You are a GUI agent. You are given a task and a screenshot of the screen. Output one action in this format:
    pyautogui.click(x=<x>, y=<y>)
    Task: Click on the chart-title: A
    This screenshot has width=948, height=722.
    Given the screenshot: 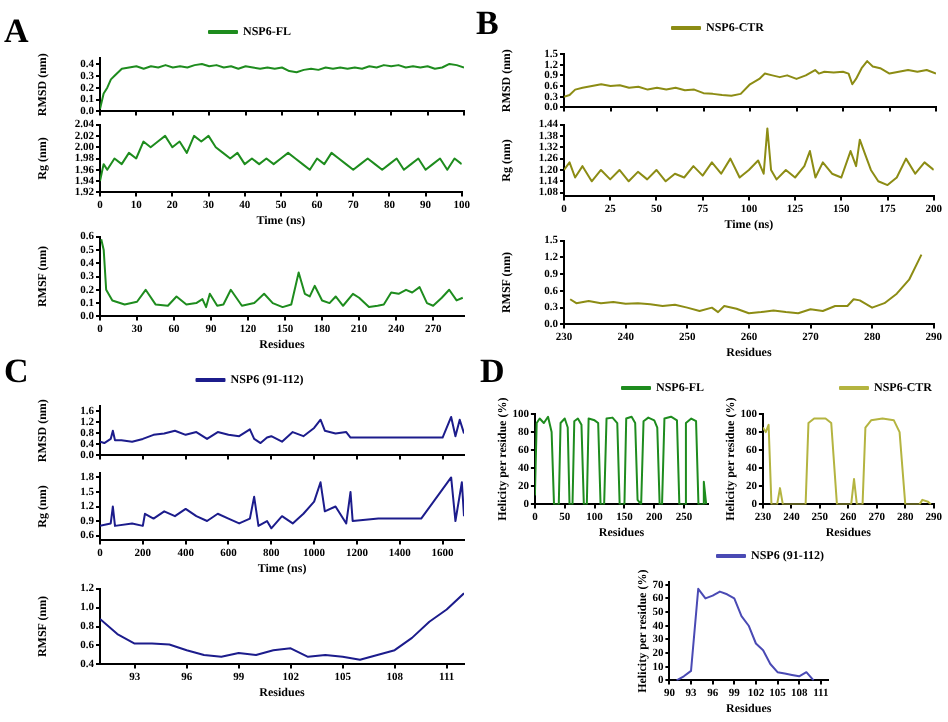 What is the action you would take?
    pyautogui.click(x=16, y=32)
    